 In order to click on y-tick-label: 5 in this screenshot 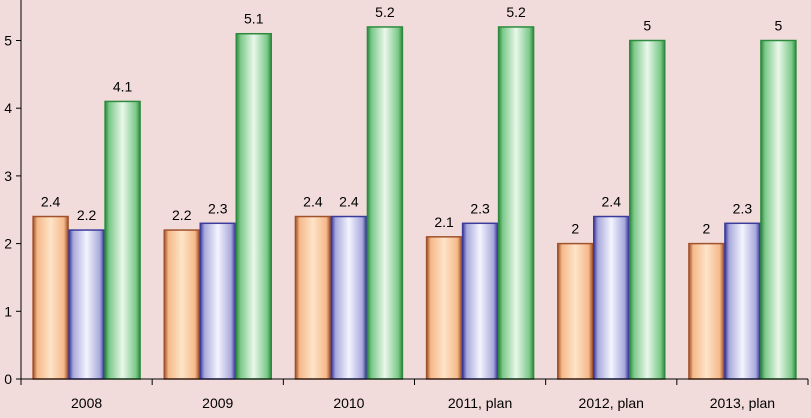, I will do `click(8, 41)`.